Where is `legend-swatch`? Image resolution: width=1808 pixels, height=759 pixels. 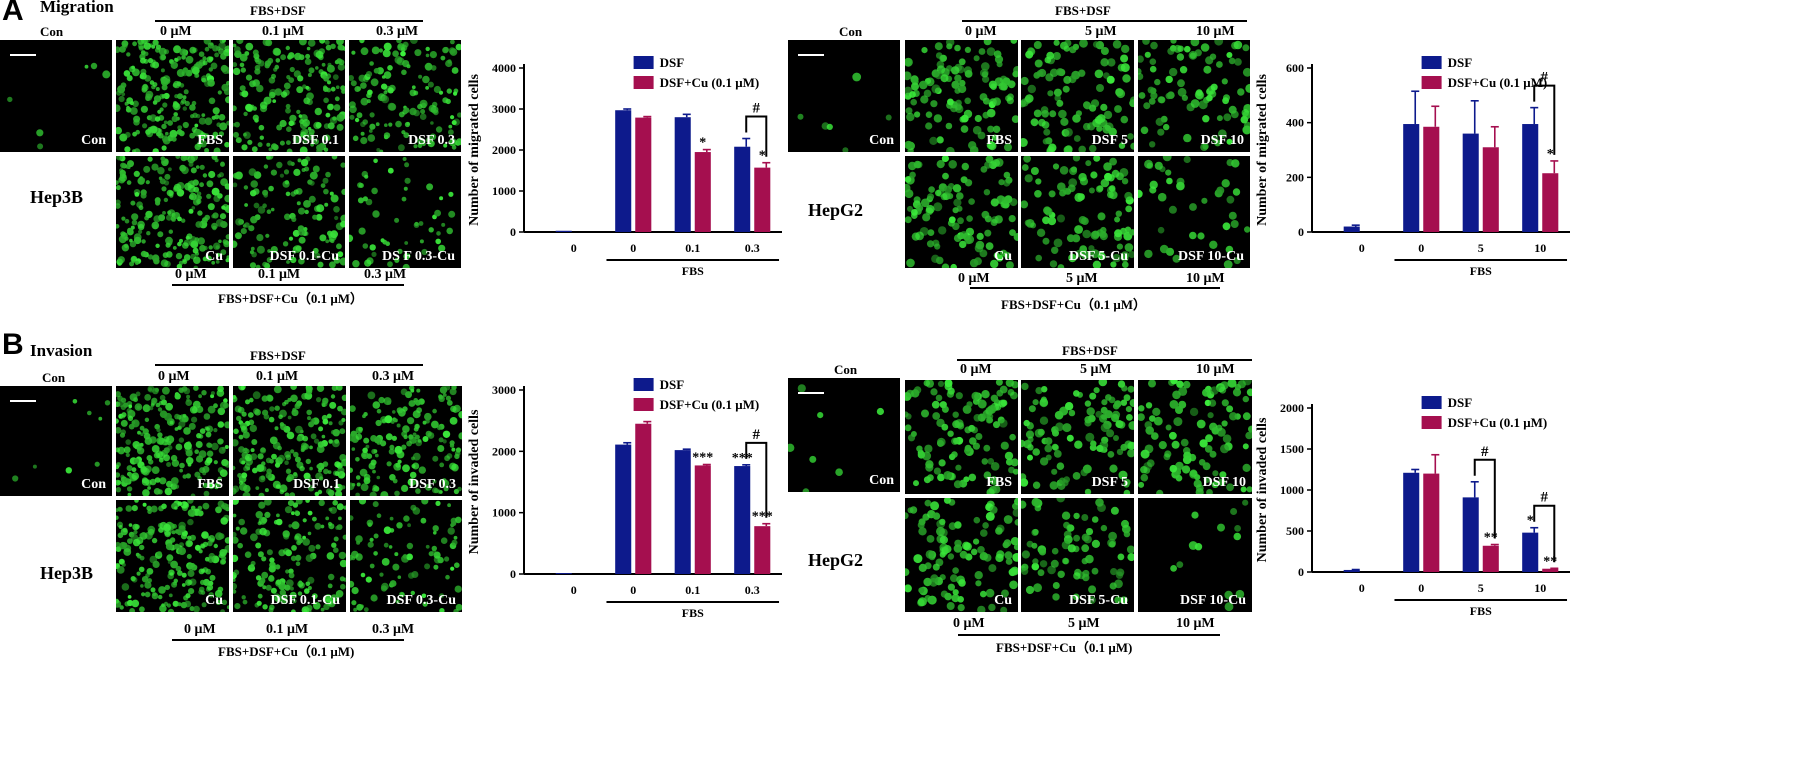 legend-swatch is located at coordinates (643, 82).